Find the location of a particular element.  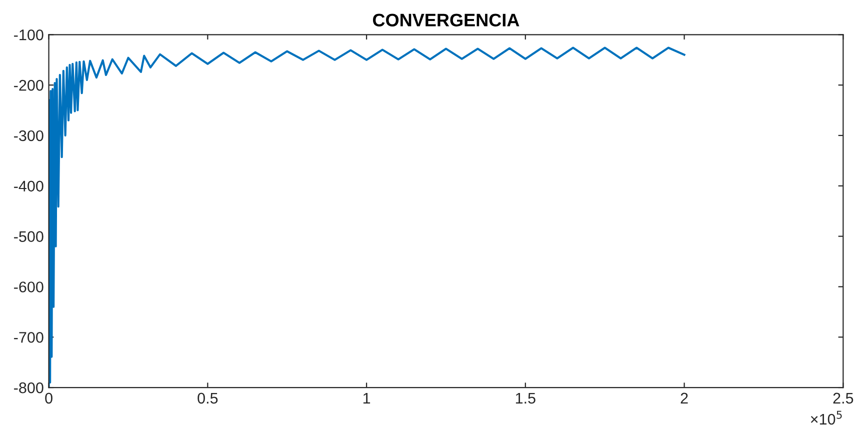

y-tick-label: -400 is located at coordinates (29, 186).